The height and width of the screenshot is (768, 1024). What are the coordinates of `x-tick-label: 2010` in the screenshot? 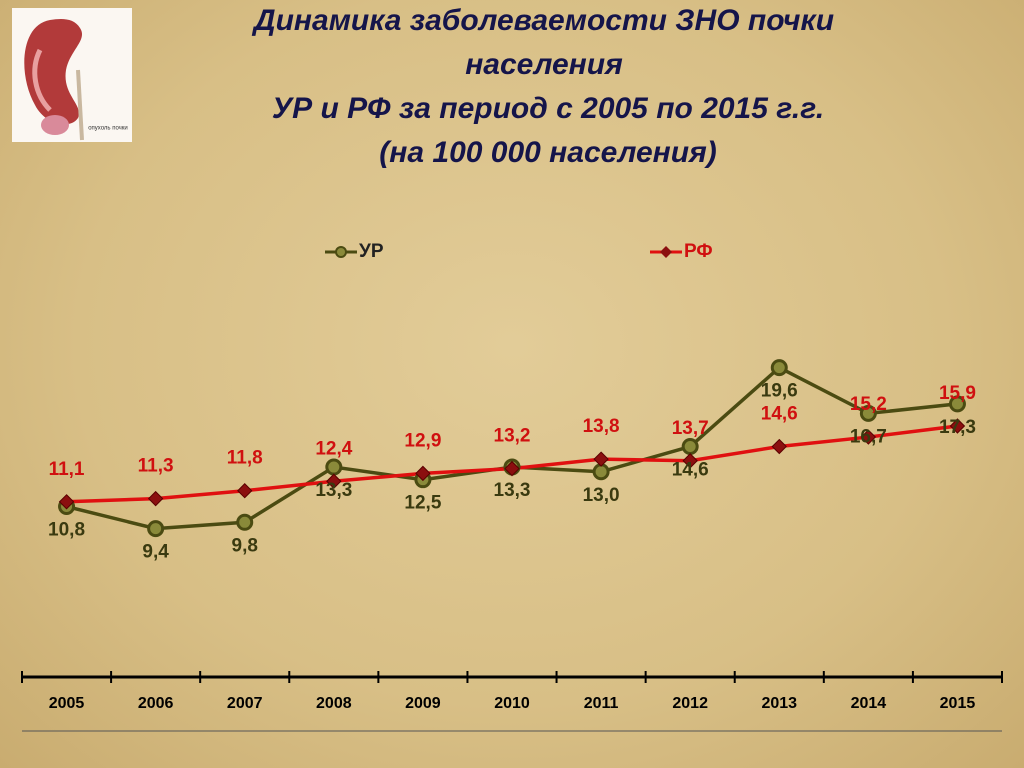 It's located at (512, 703).